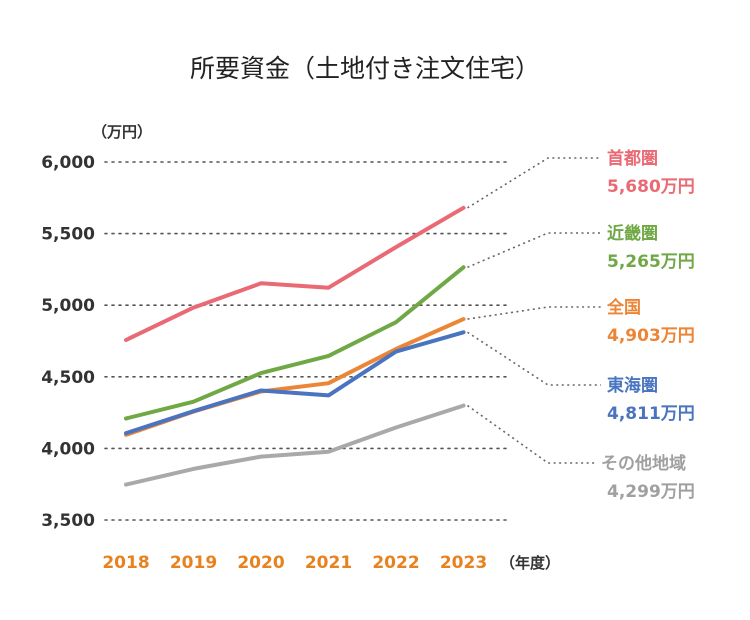 This screenshot has width=750, height=620. What do you see at coordinates (530, 563) in the screenshot?
I see `x-axis-unit: （年度）` at bounding box center [530, 563].